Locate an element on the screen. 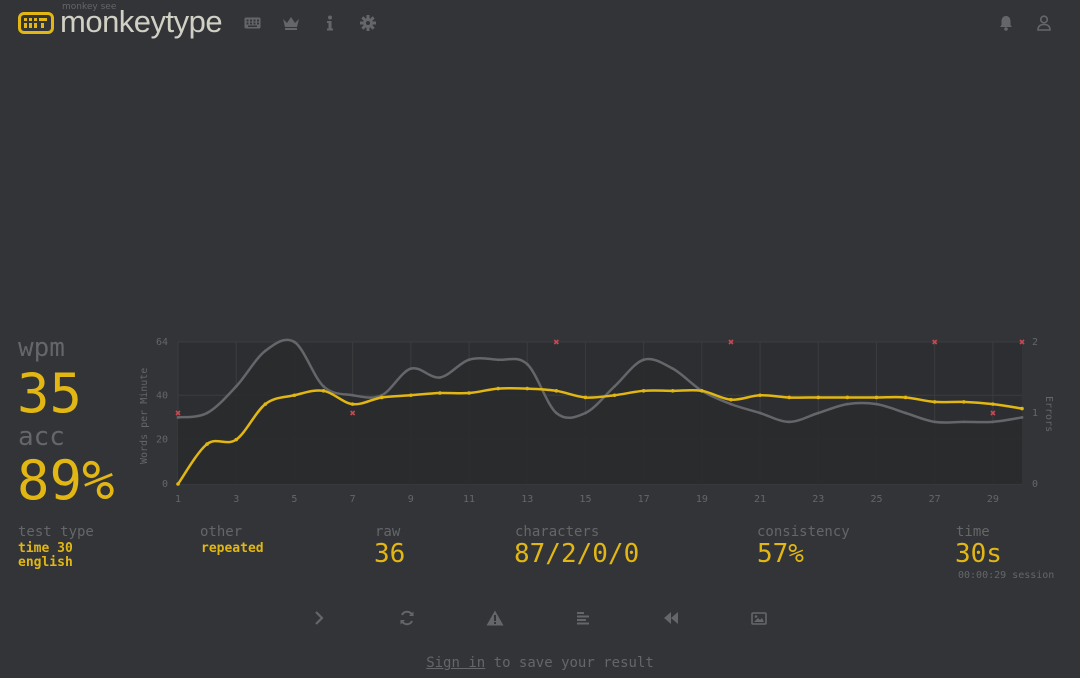  x-tick-label: 17 is located at coordinates (644, 499).